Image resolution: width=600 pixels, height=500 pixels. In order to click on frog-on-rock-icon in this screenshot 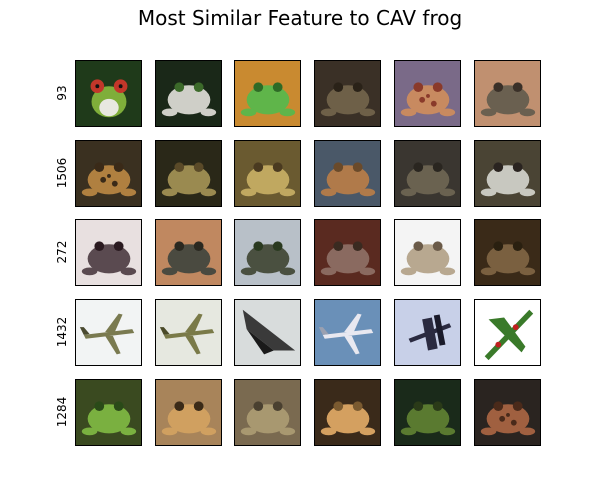, I will do `click(267, 252)`.